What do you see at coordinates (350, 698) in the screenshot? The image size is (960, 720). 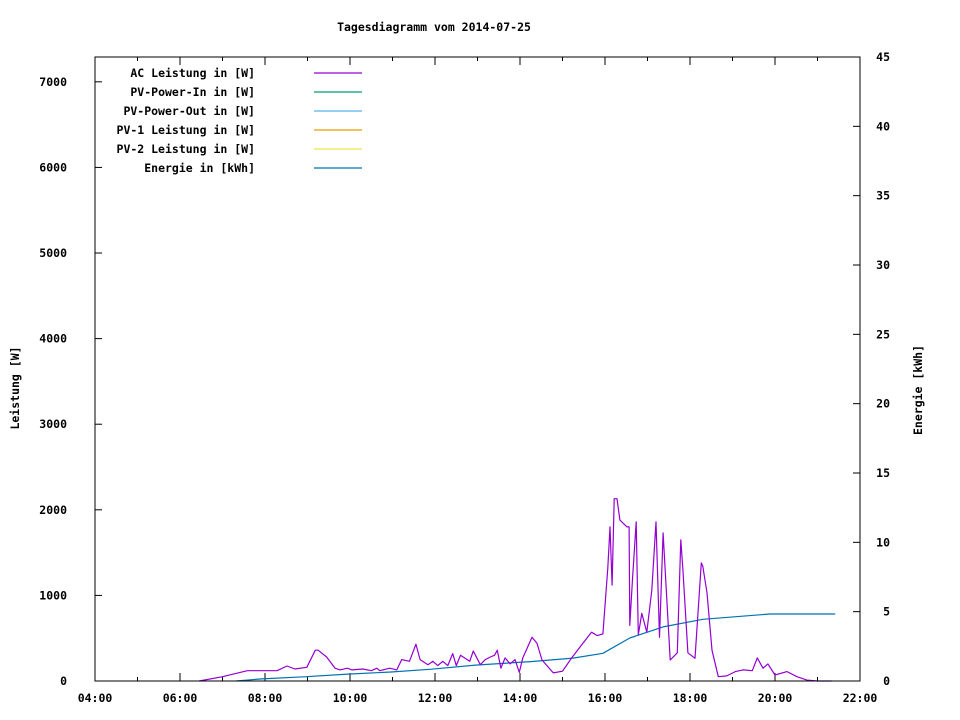 I see `x-tick-label: 10:00` at bounding box center [350, 698].